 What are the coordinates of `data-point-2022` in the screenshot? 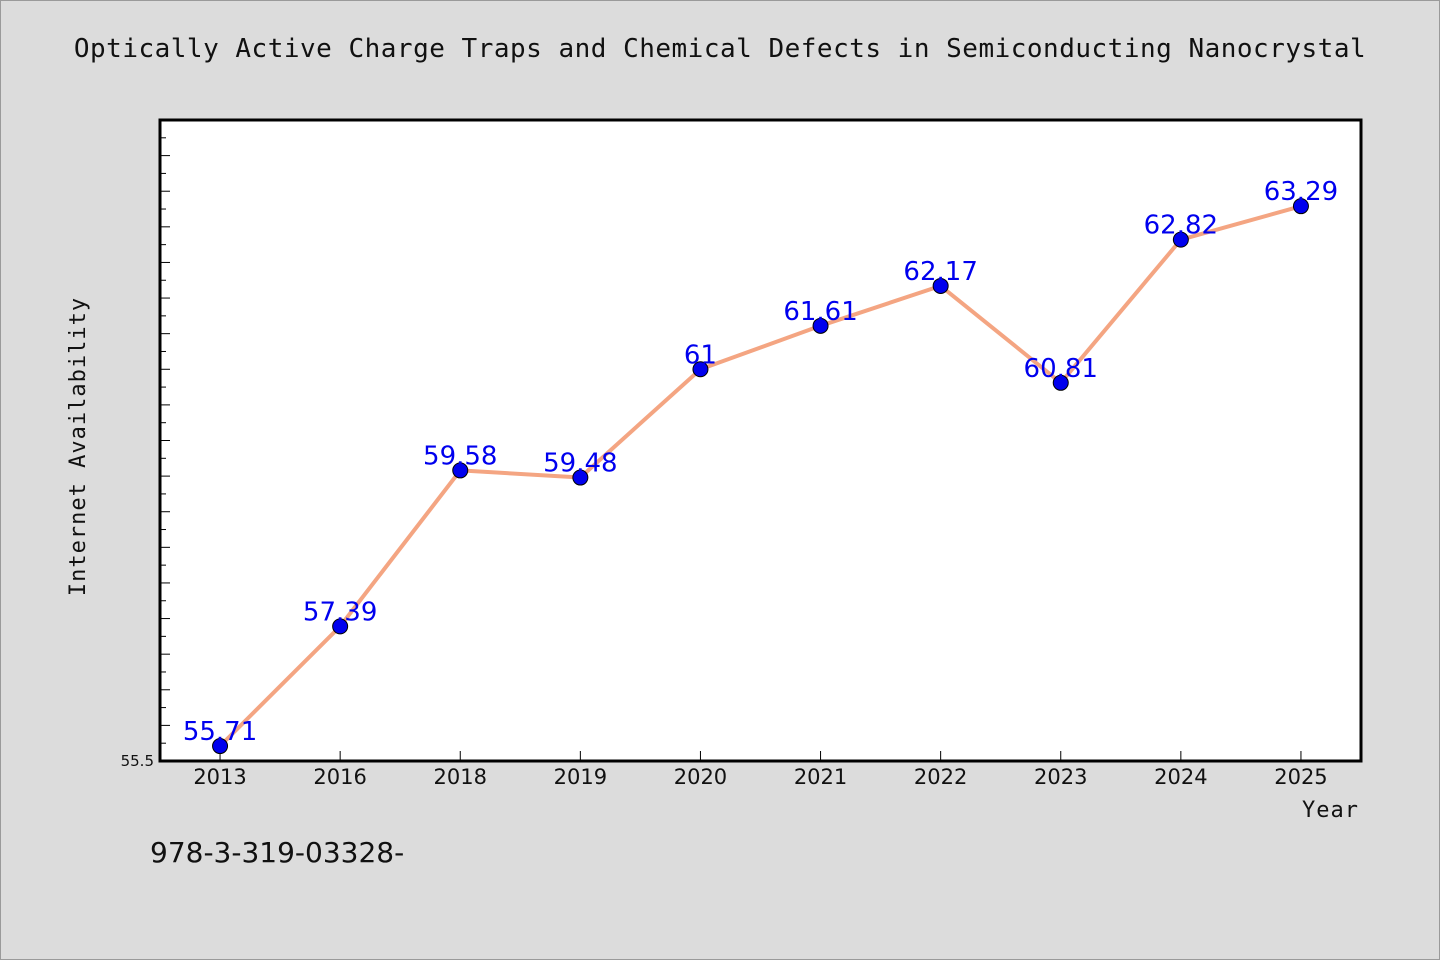 It's located at (940, 285).